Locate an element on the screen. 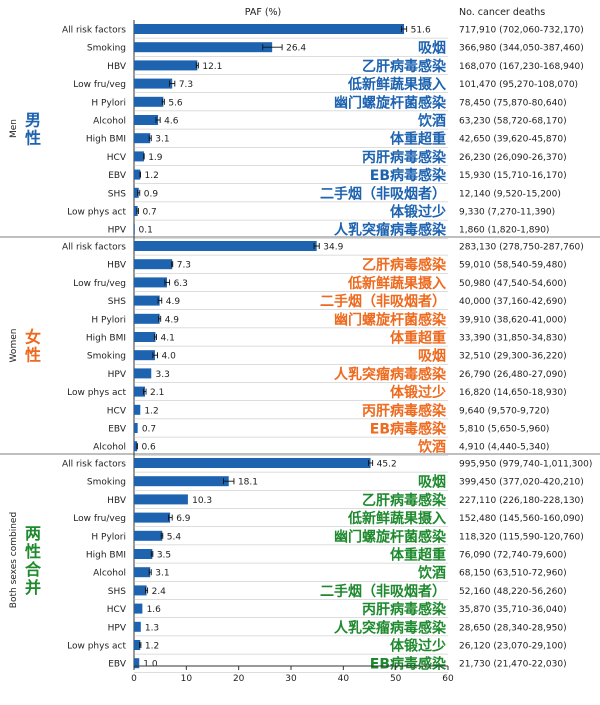 The height and width of the screenshot is (705, 600). deaths-value: 5,810 (5,650-5,960) is located at coordinates (504, 430).